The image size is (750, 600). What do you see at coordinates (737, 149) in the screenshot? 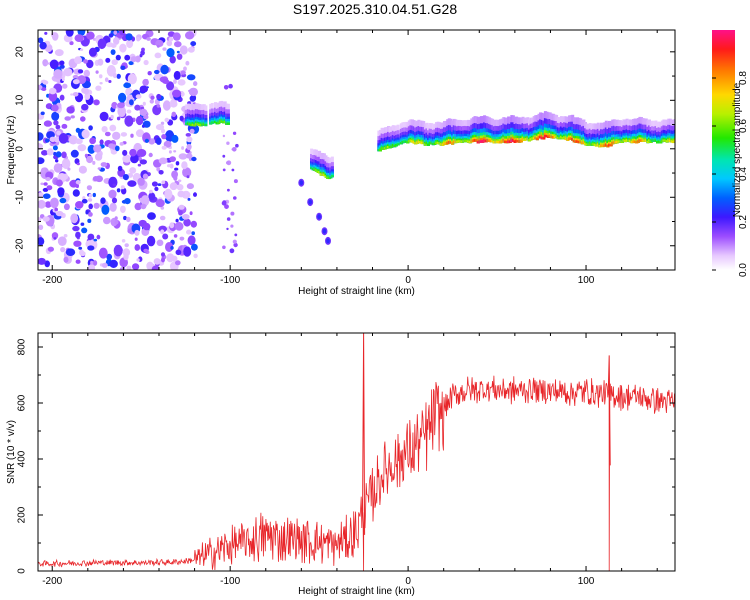
I see `colorbar-label: Normalized spectral amplitude` at bounding box center [737, 149].